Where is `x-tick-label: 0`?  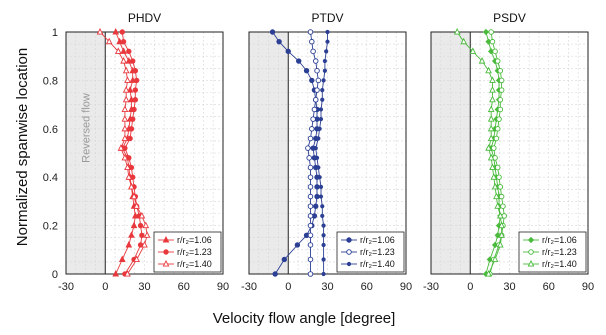
x-tick-label: 0 is located at coordinates (470, 287).